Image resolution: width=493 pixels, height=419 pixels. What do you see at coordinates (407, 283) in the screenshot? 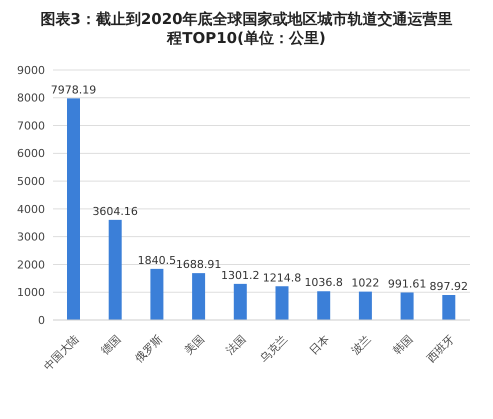
I see `data-label: 991.61` at bounding box center [407, 283].